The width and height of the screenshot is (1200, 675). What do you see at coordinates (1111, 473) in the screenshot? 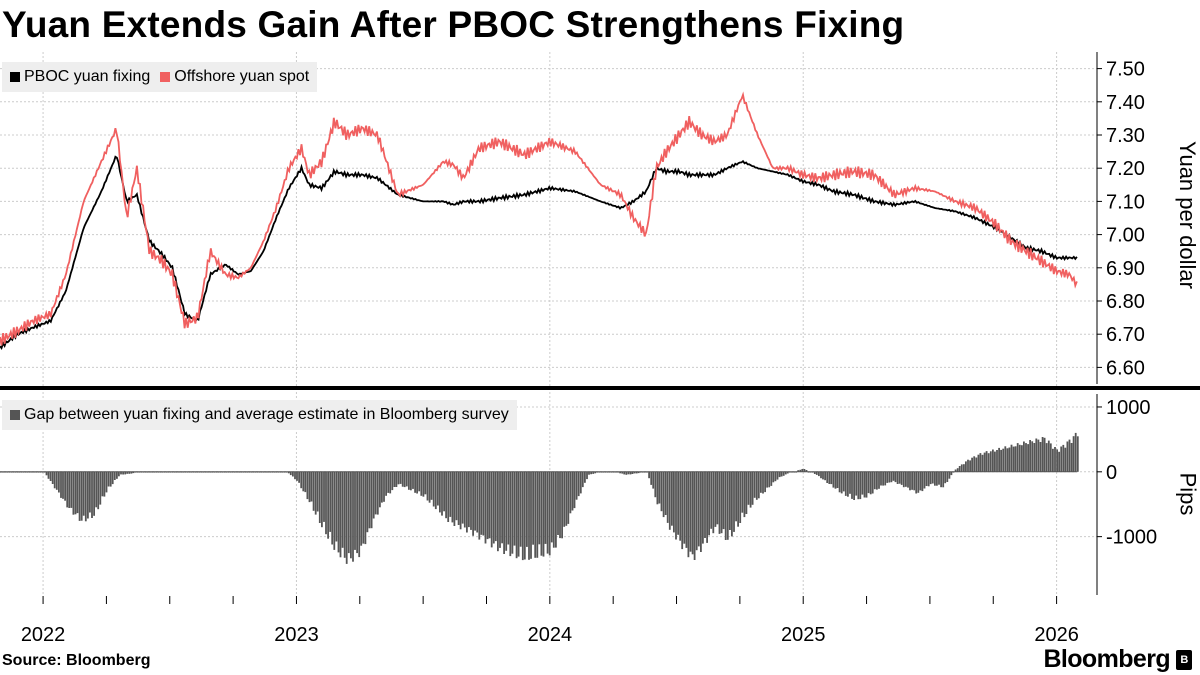
I see `bottom-y-tick-label: 0` at bounding box center [1111, 473].